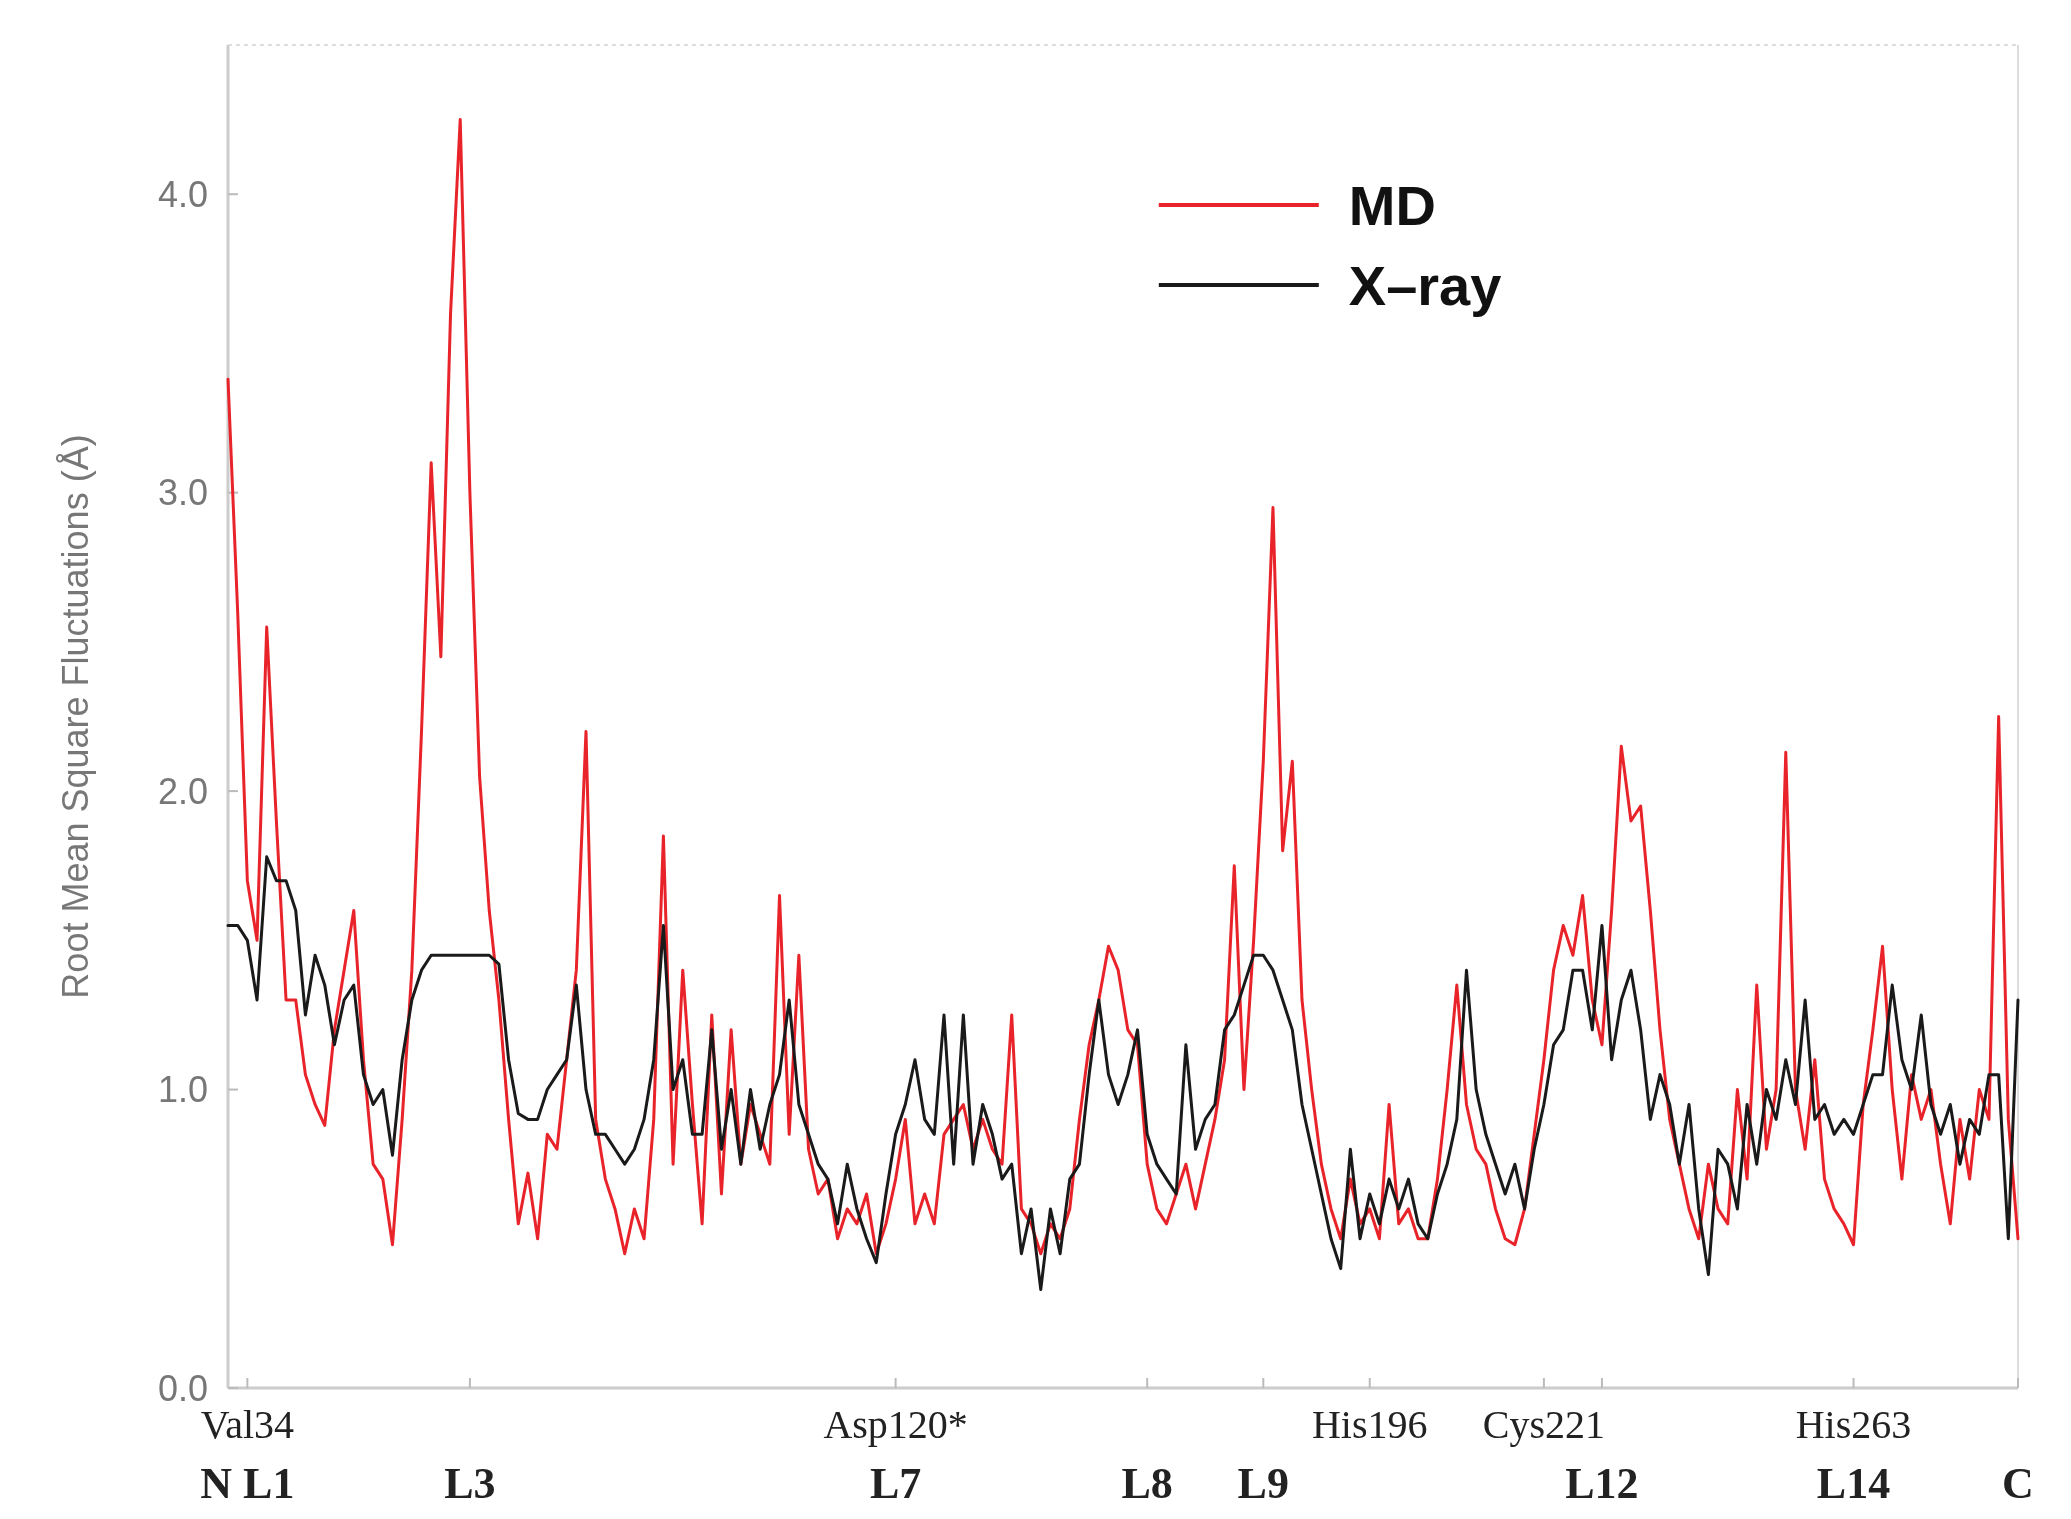  I want to click on x-tick-label: His263 L14, so click(1853, 1455).